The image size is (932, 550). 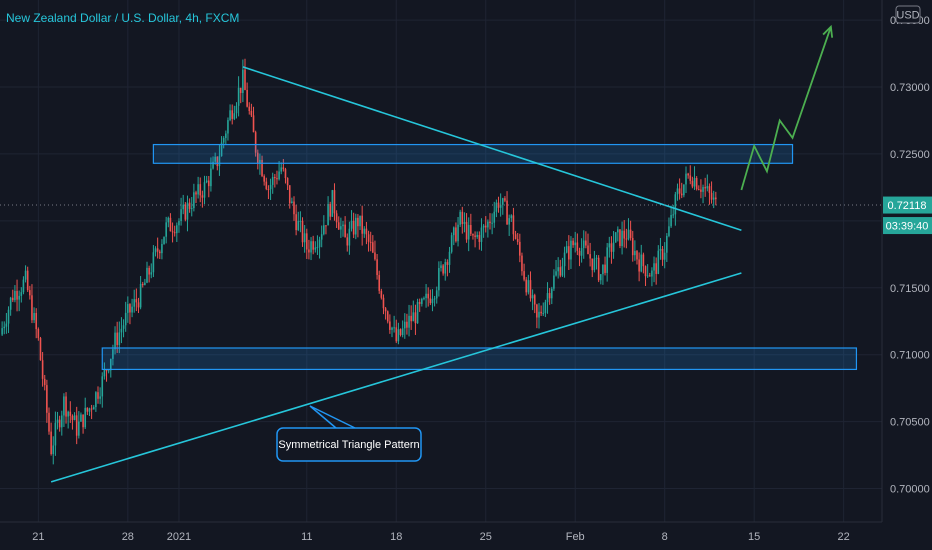 I want to click on currency-badge-frame, so click(x=908, y=14).